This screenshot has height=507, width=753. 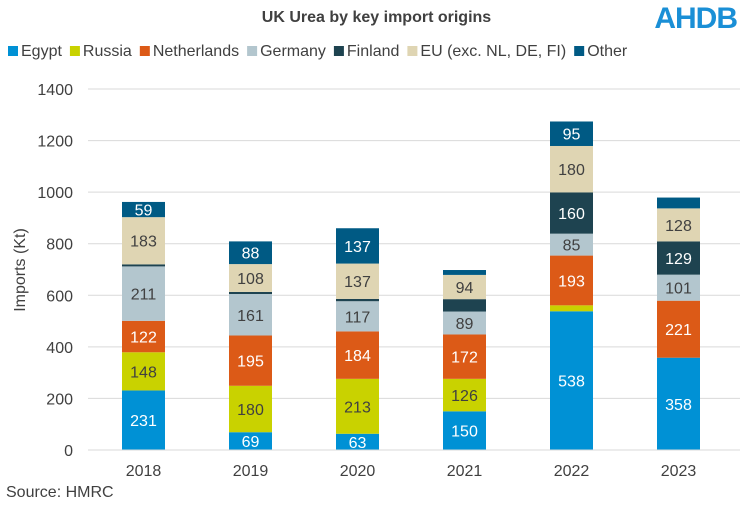 I want to click on y-tick-label: 600, so click(x=59, y=296).